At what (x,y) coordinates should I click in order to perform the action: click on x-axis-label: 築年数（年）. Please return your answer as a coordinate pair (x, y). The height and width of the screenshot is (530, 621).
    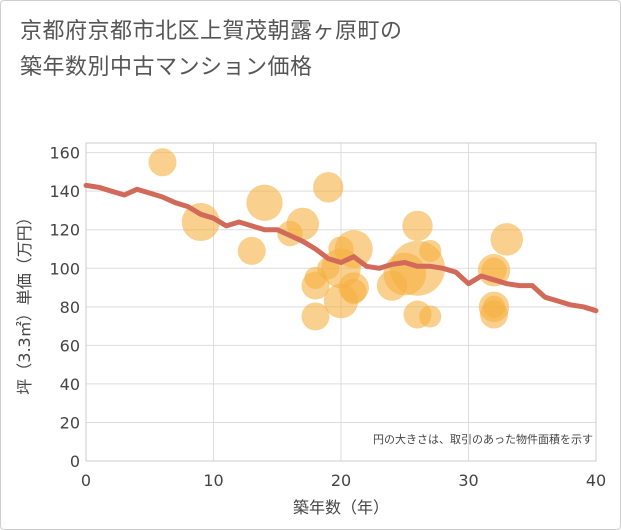
    Looking at the image, I should click on (341, 507).